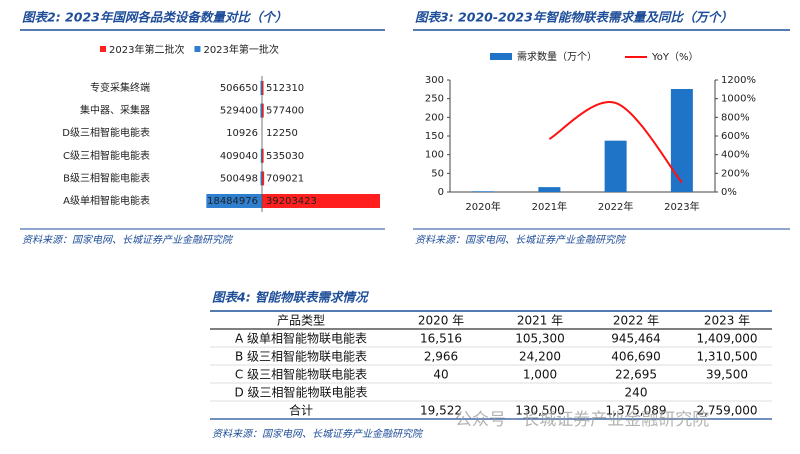 The width and height of the screenshot is (800, 454). I want to click on chart-title: 图表2: 2023年国网各品类设备数量对比（个）, so click(154, 17).